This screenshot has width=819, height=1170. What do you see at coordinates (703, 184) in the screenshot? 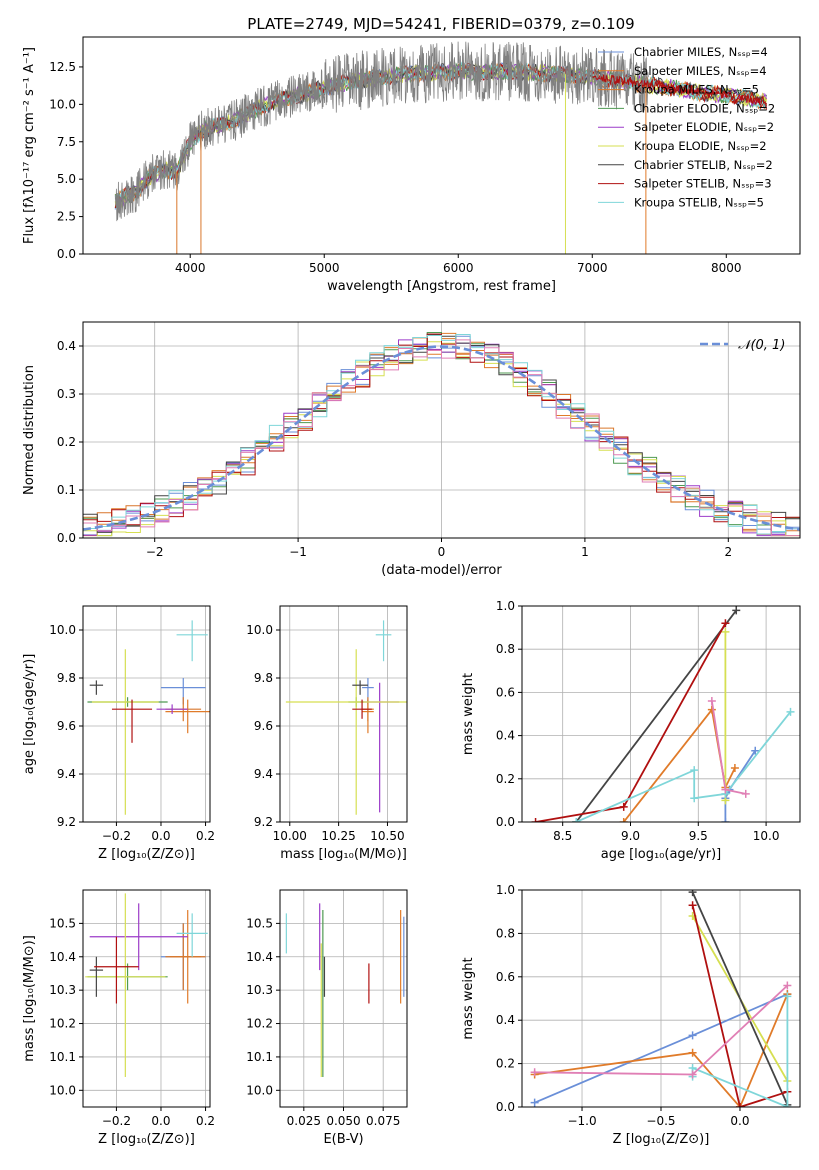
I see `legend-entry-label: Salpeter STELIB, Nₛₛₚ=3` at bounding box center [703, 184].